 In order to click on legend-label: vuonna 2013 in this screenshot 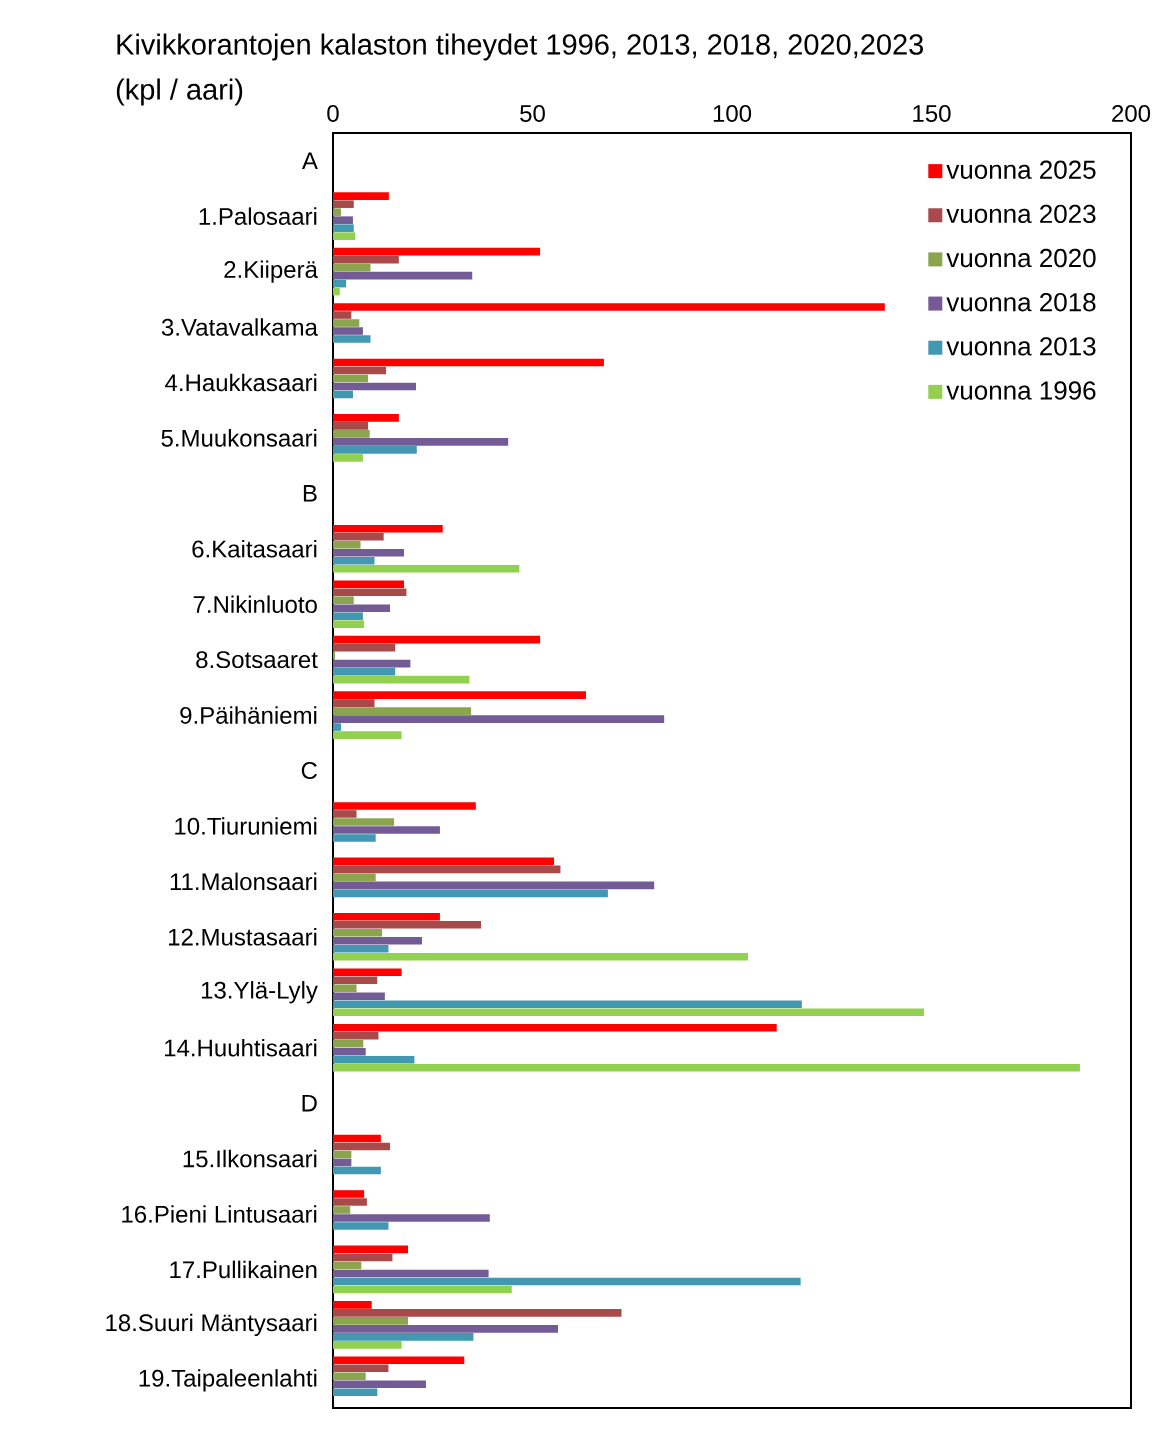, I will do `click(1021, 346)`.